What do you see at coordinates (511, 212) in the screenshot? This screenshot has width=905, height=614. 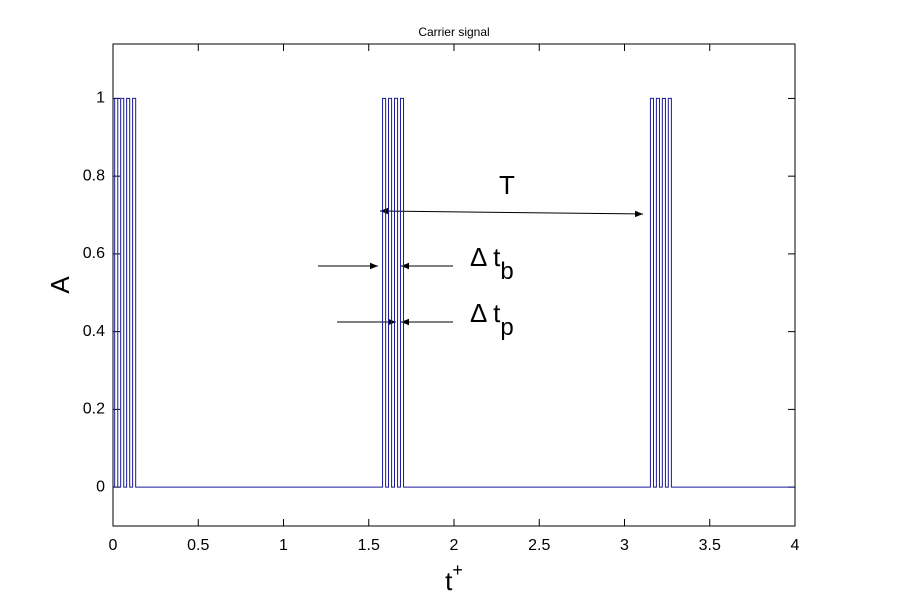 I see `period-arrow` at bounding box center [511, 212].